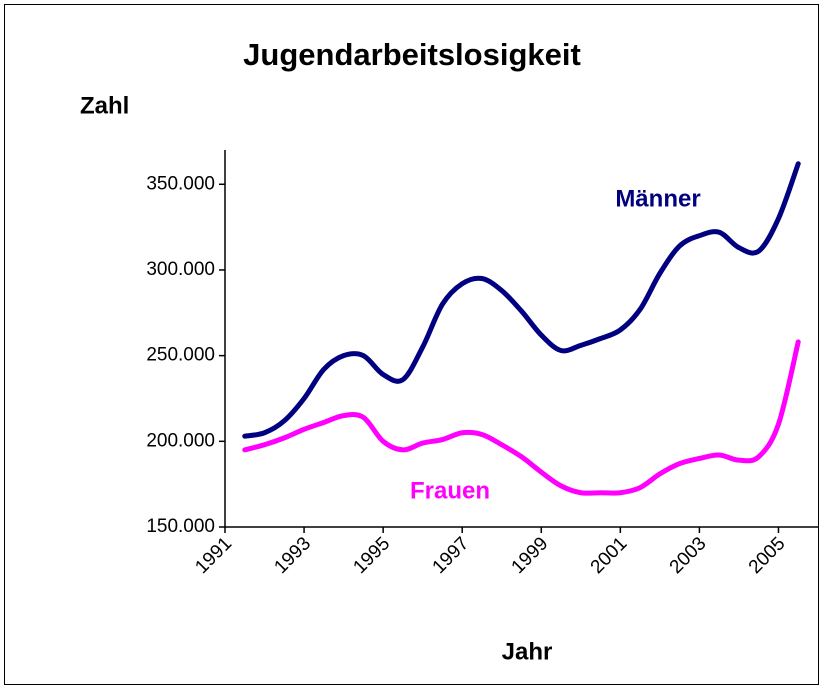  What do you see at coordinates (104, 105) in the screenshot?
I see `y-axis-label: Zahl` at bounding box center [104, 105].